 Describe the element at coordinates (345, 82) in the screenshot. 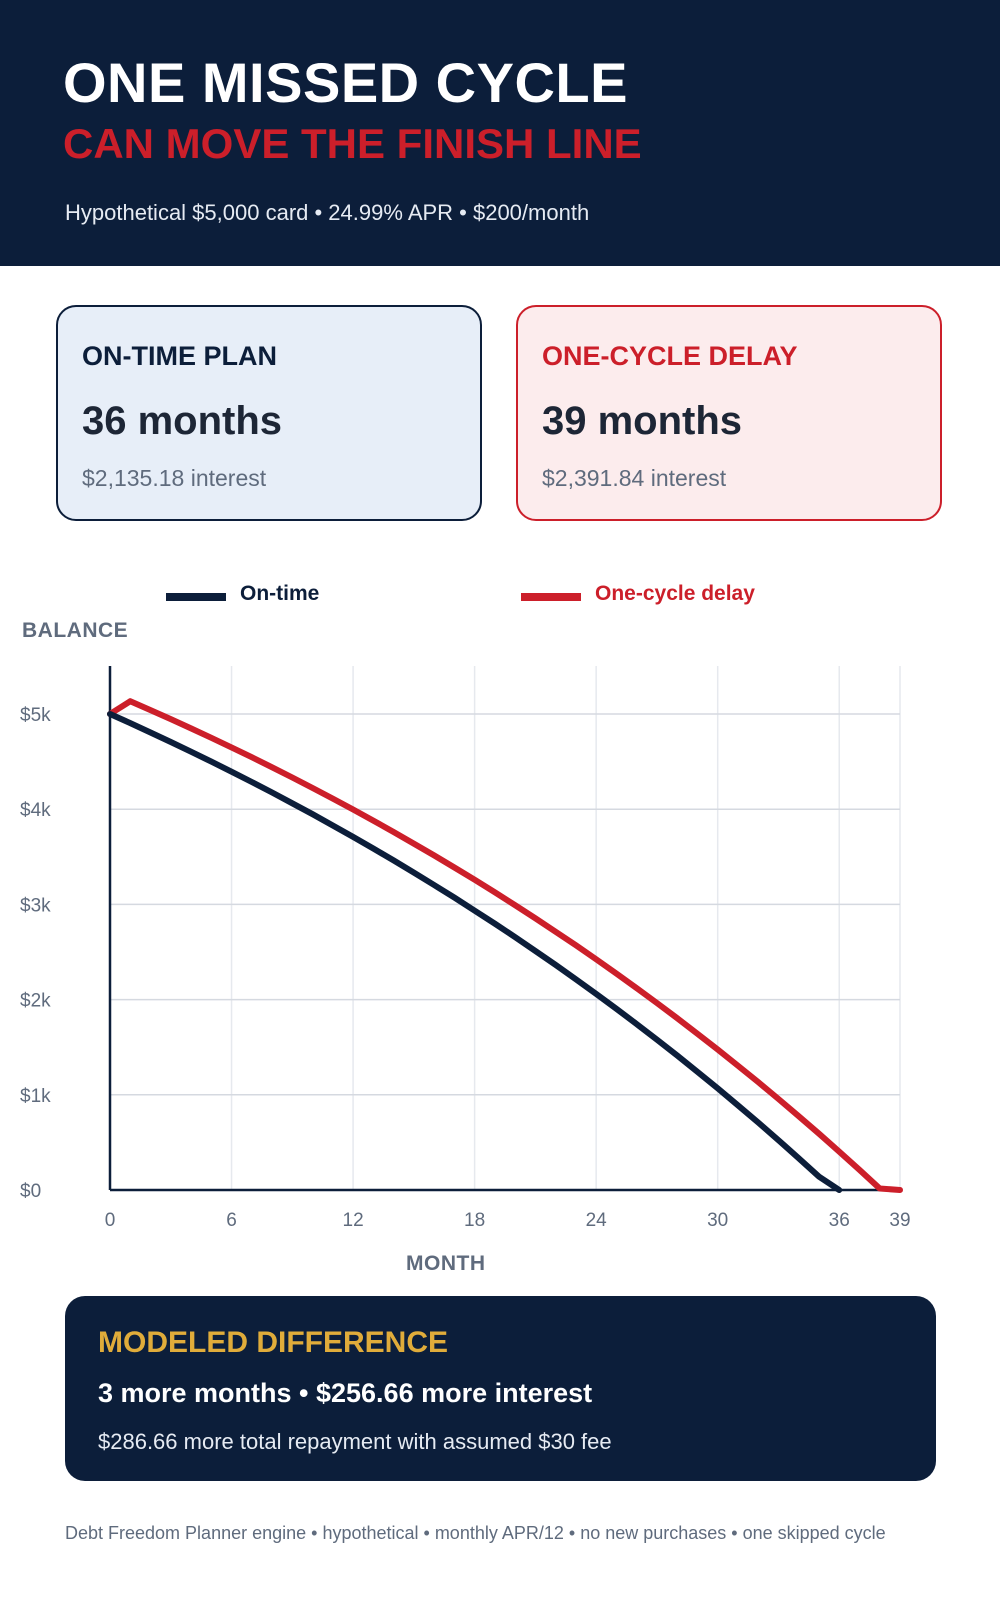

I see `page-title: ONE MISSED CYCLE` at that location.